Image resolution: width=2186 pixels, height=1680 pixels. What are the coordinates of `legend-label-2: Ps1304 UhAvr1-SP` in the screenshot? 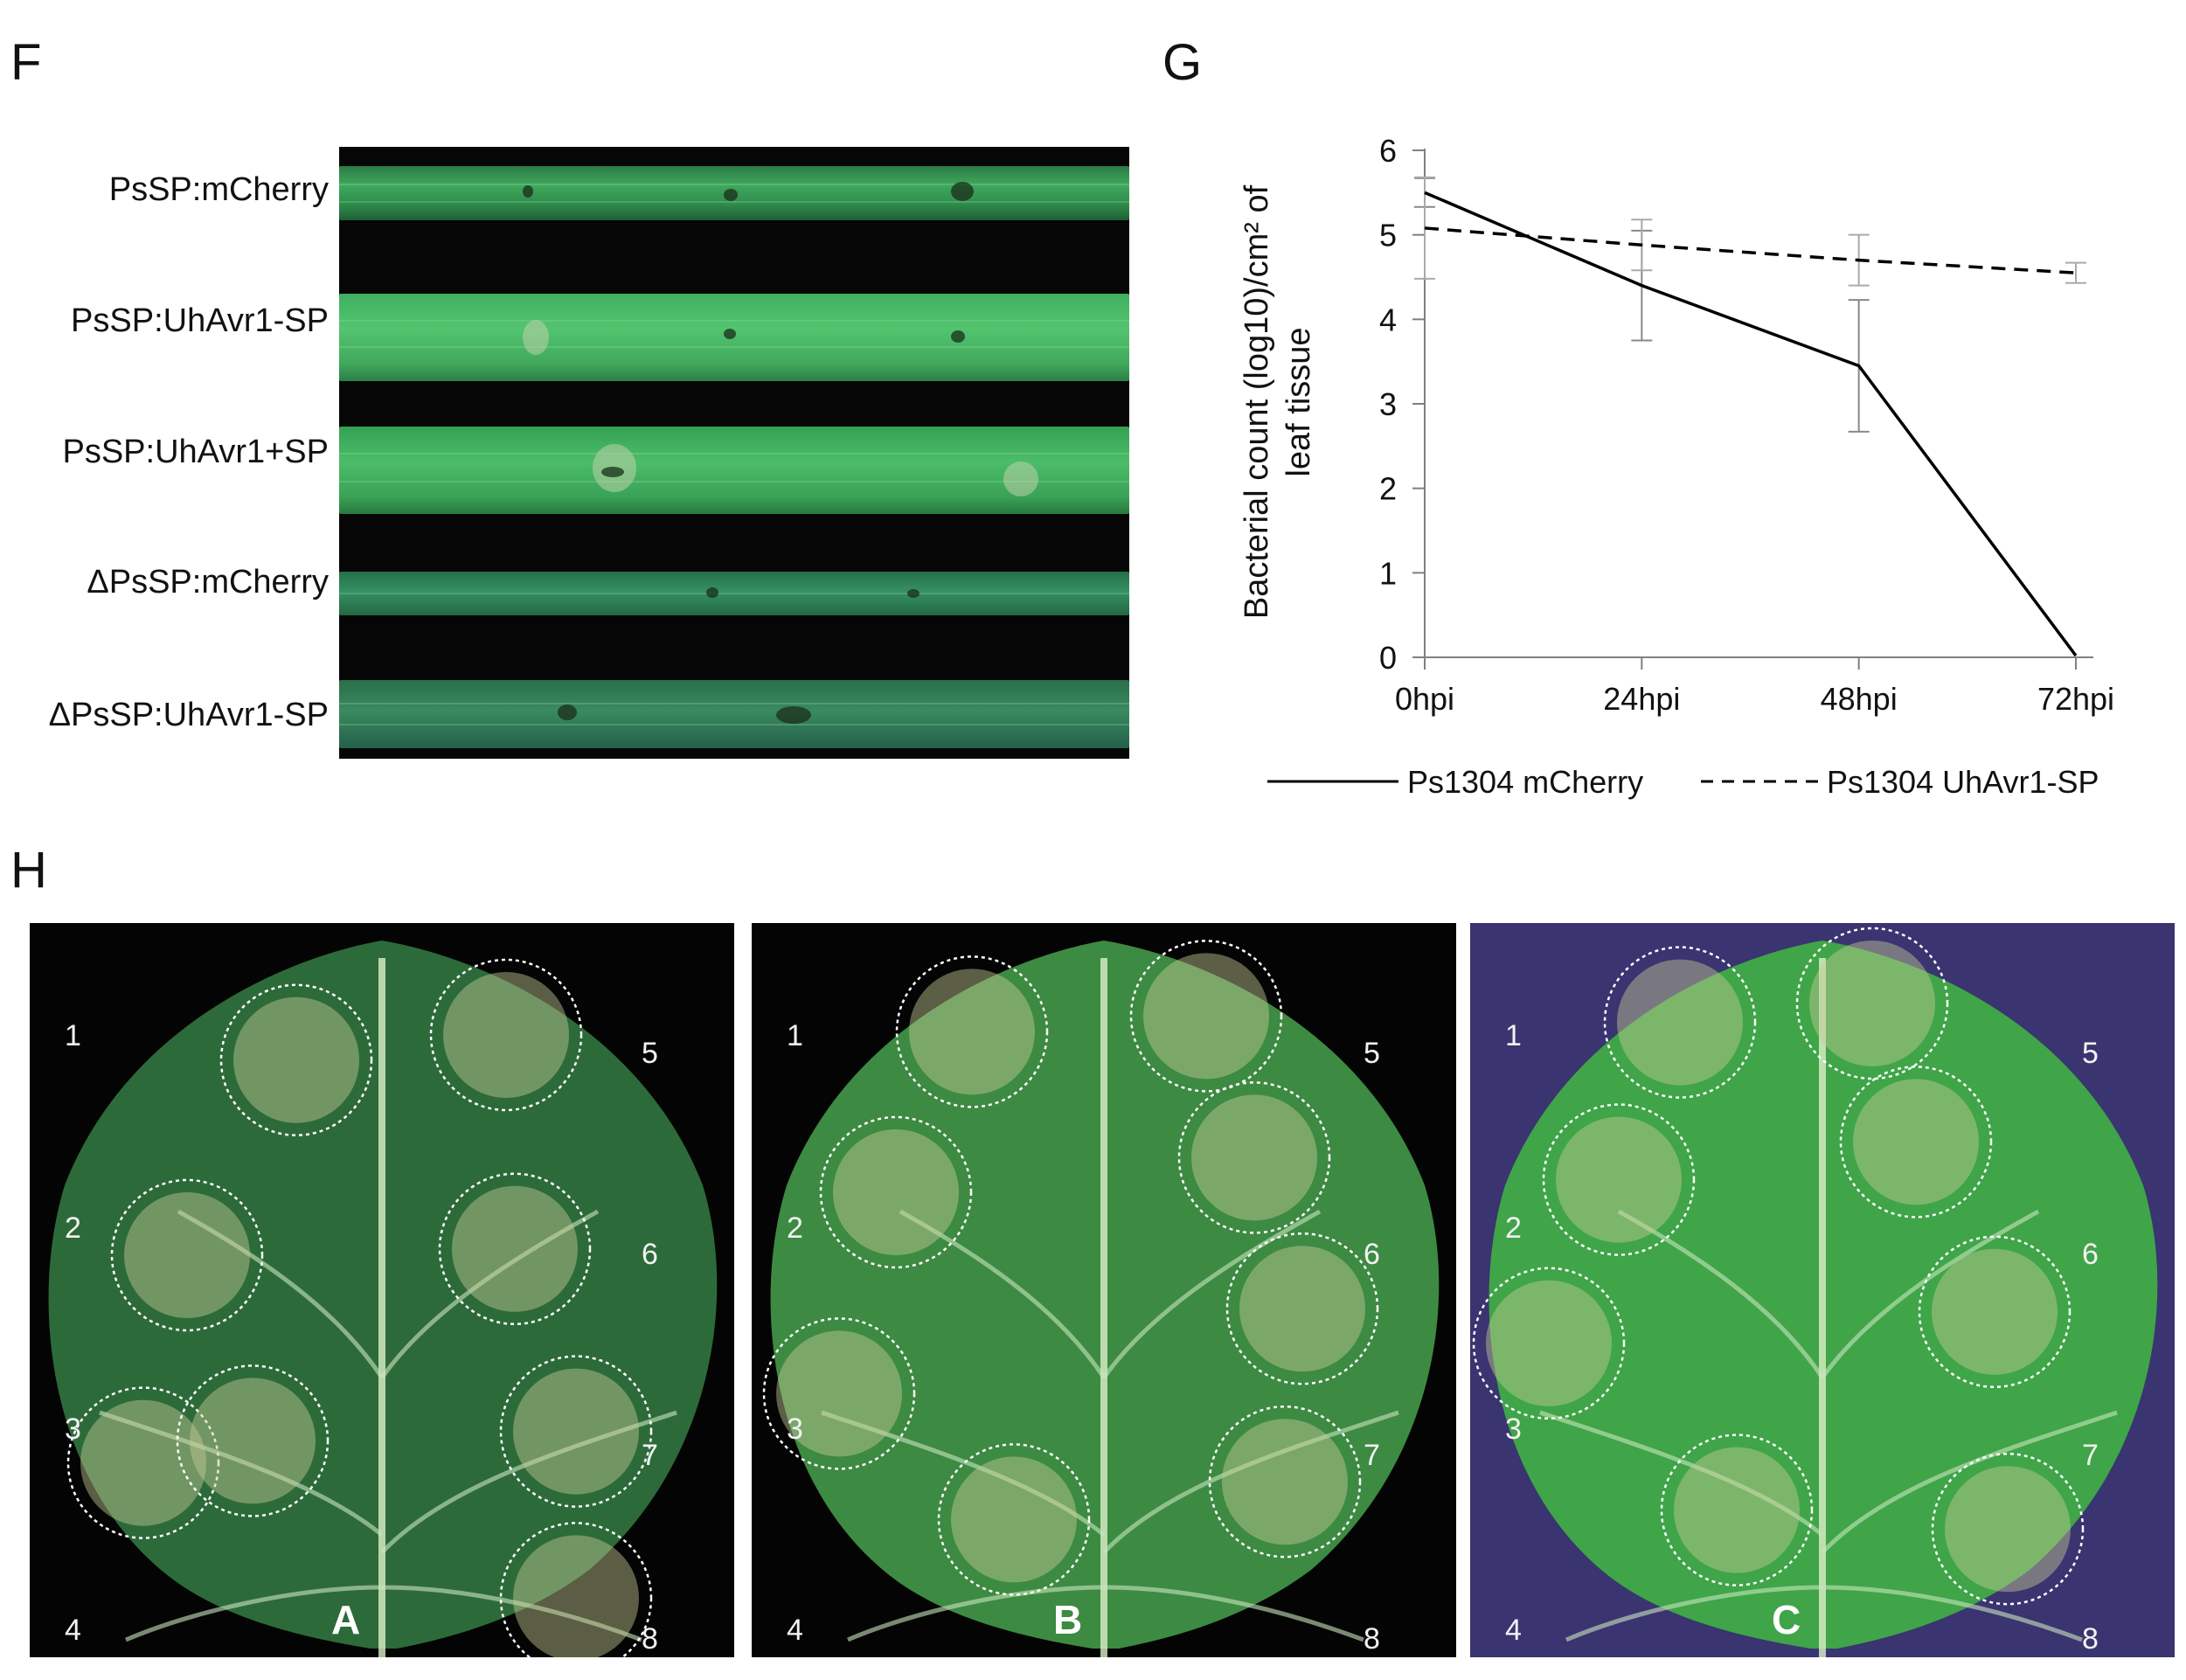 It's located at (1963, 782).